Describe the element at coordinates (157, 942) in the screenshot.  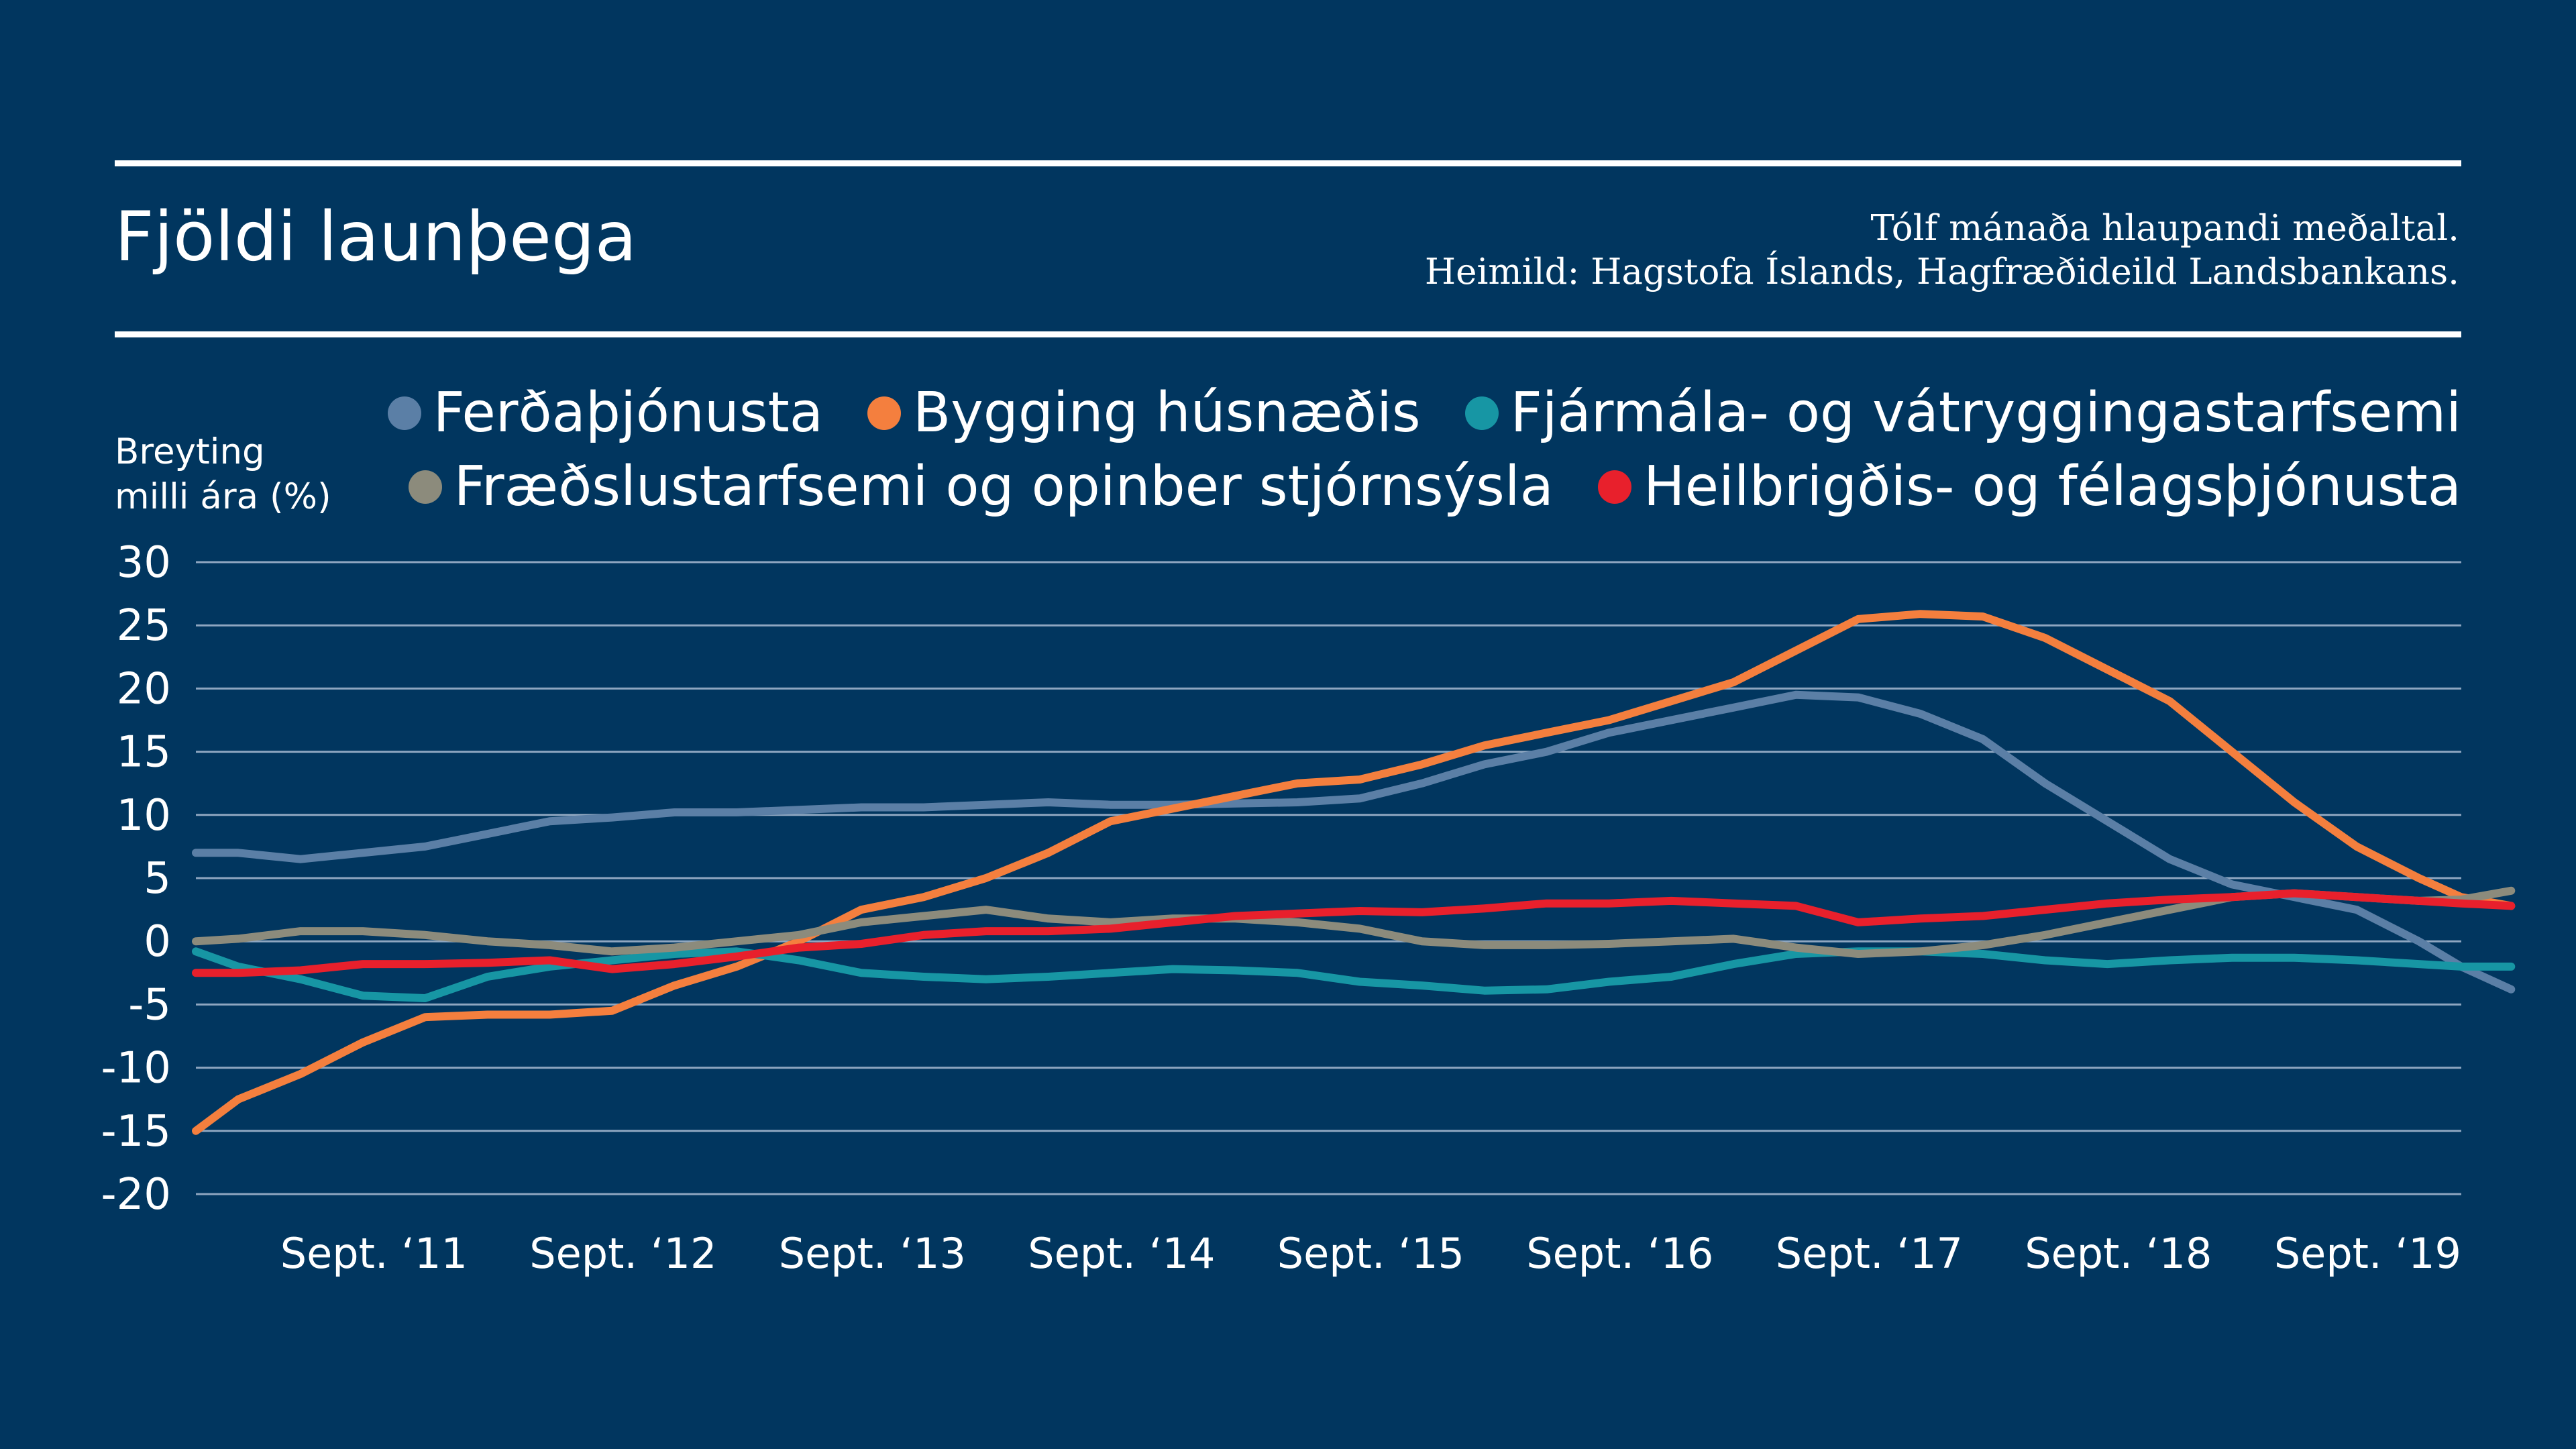
I see `y-tick-label: 0` at that location.